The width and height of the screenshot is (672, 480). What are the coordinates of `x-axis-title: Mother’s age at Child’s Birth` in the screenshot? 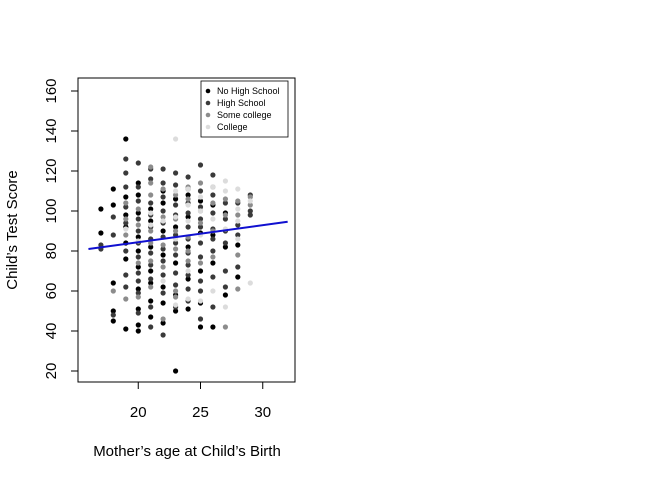 It's located at (187, 451).